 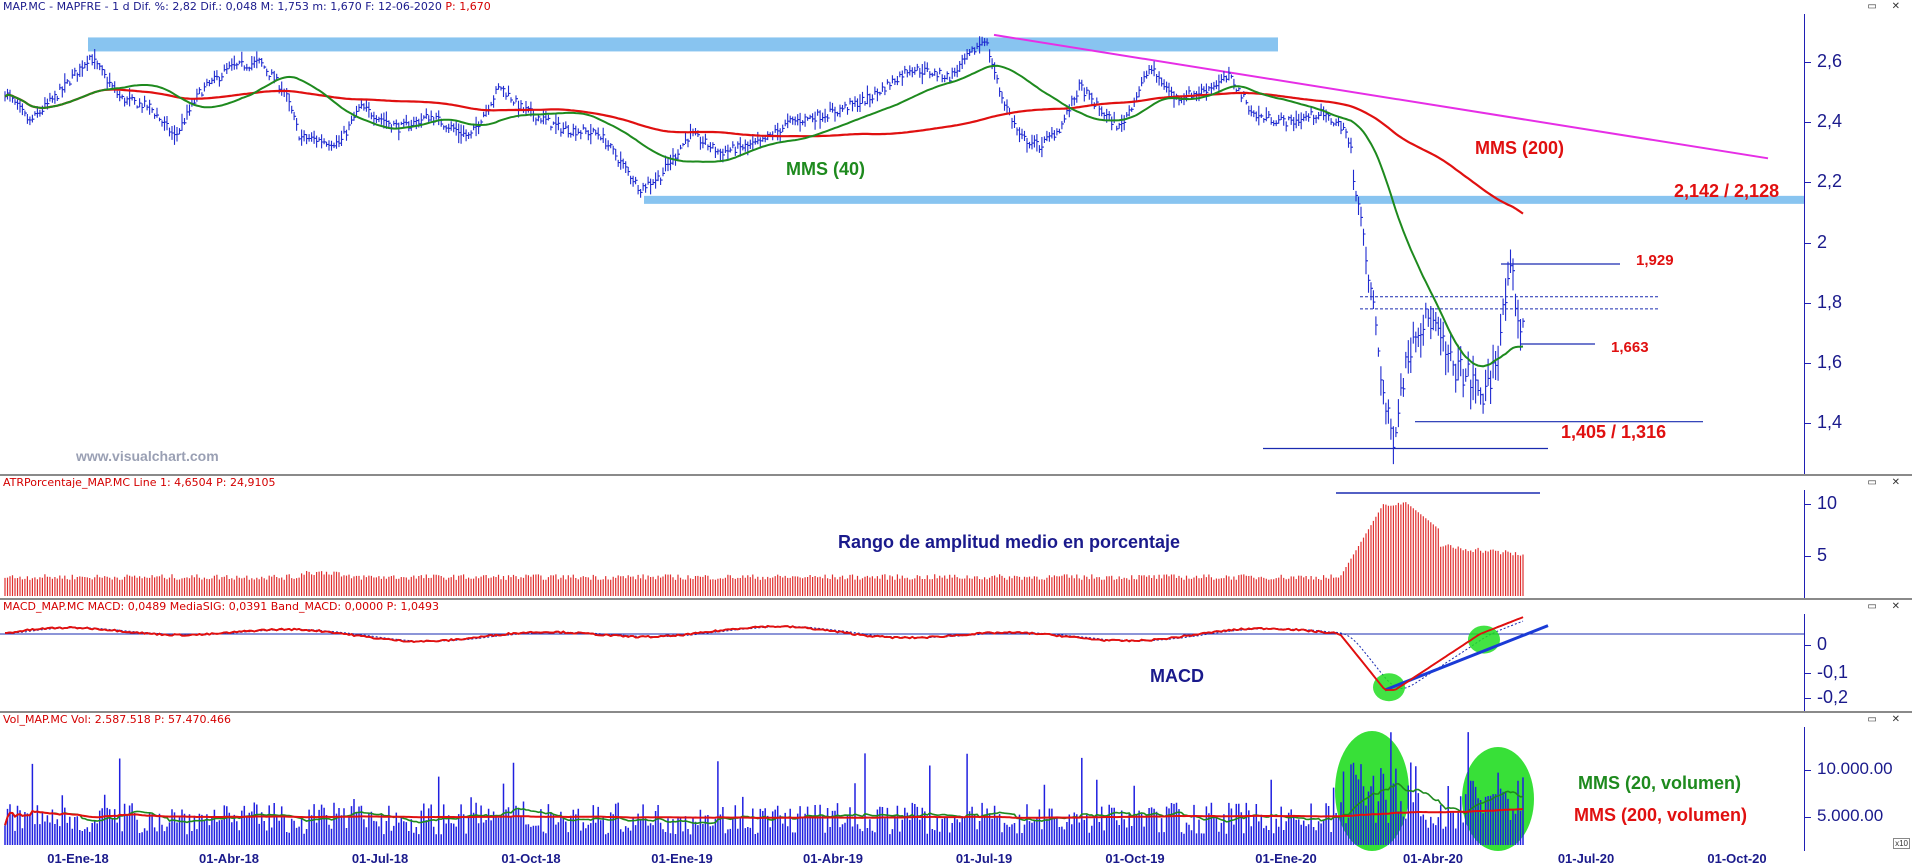 What do you see at coordinates (1830, 61) in the screenshot?
I see `y-tick-label: 2,6` at bounding box center [1830, 61].